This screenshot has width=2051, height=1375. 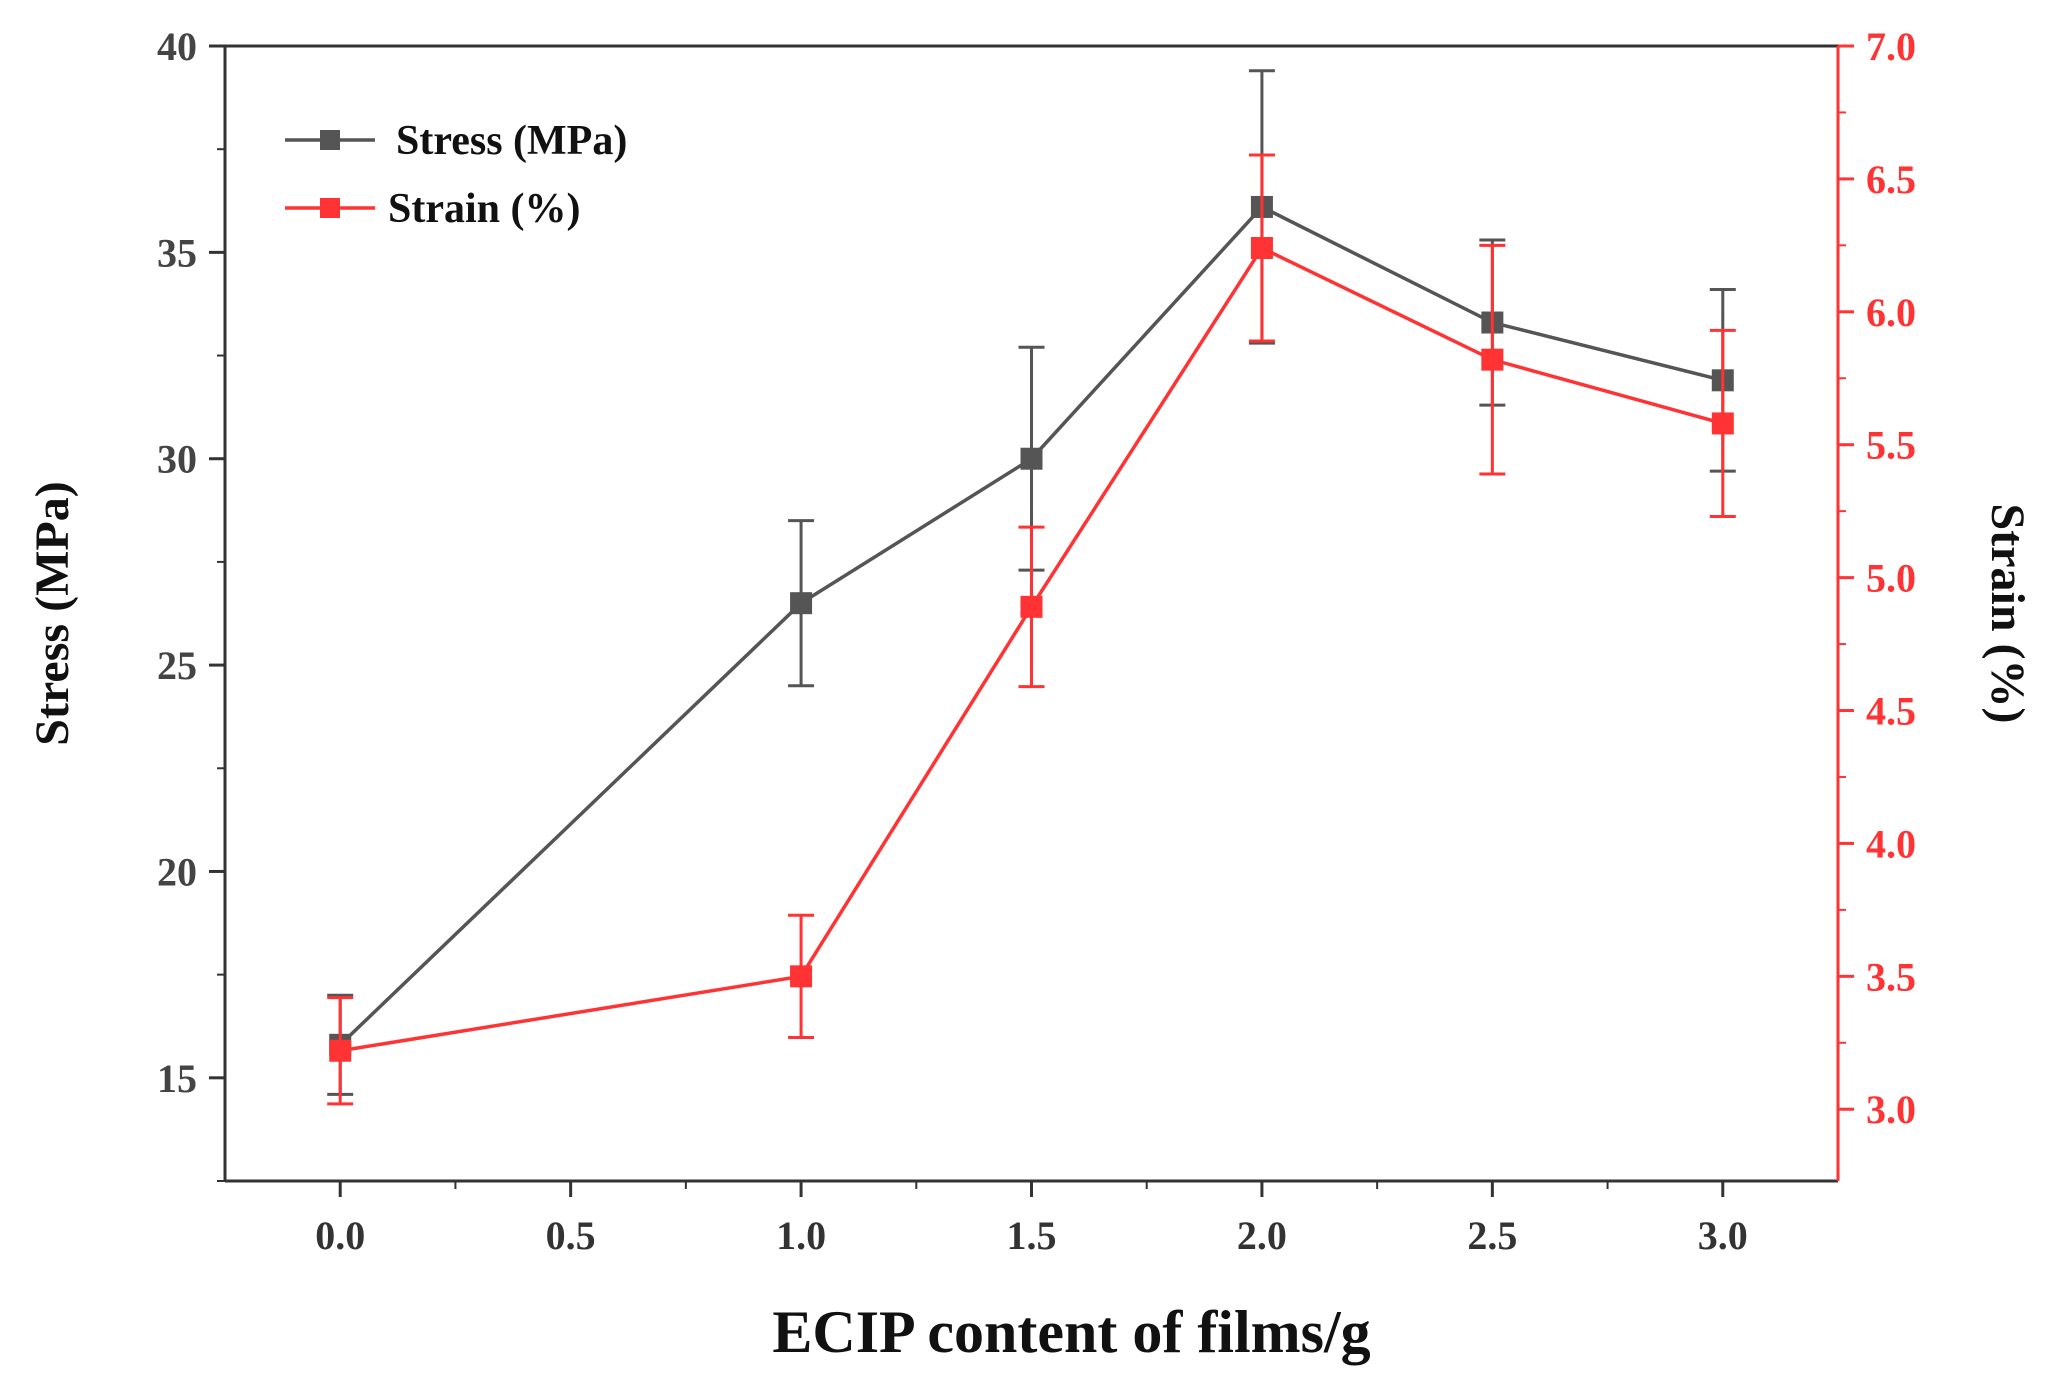 What do you see at coordinates (1891, 46) in the screenshot?
I see `right-y-tick-label: 7.0` at bounding box center [1891, 46].